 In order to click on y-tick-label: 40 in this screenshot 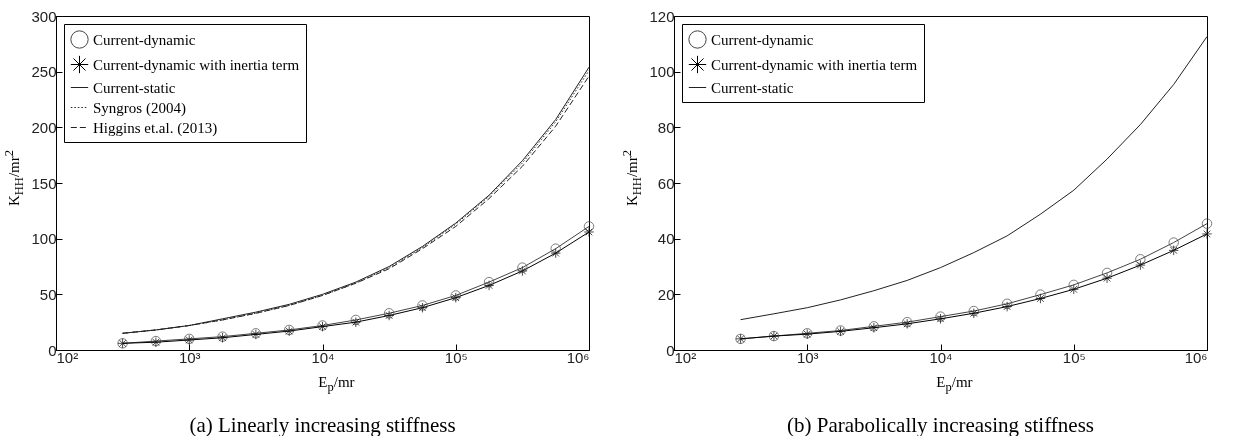, I will do `click(666, 239)`.